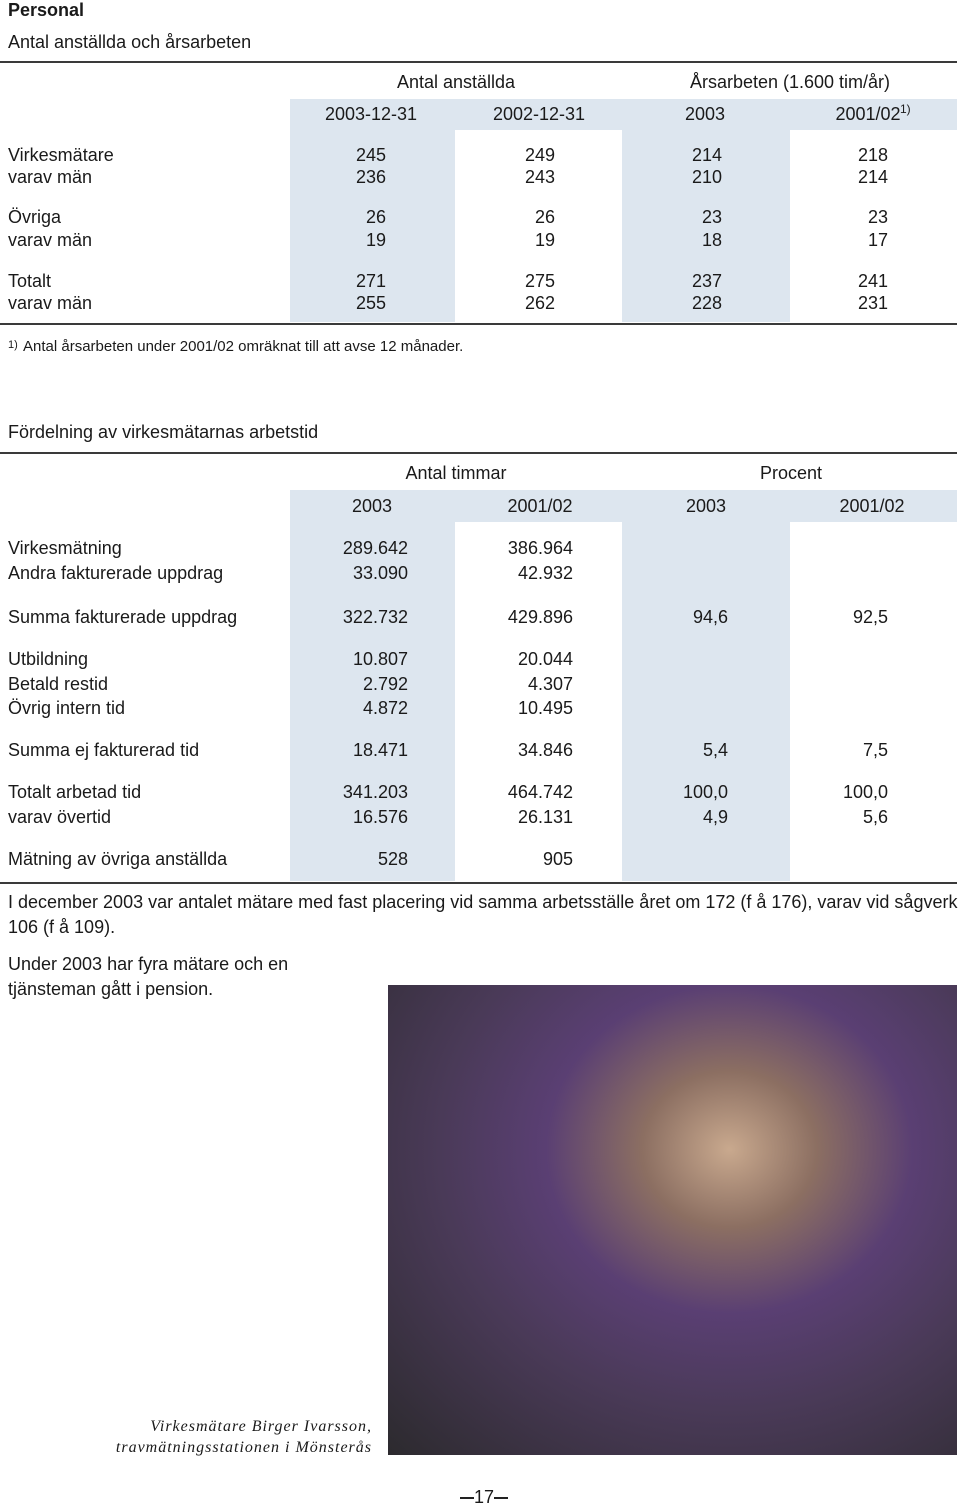  I want to click on cell: 236, so click(370, 177).